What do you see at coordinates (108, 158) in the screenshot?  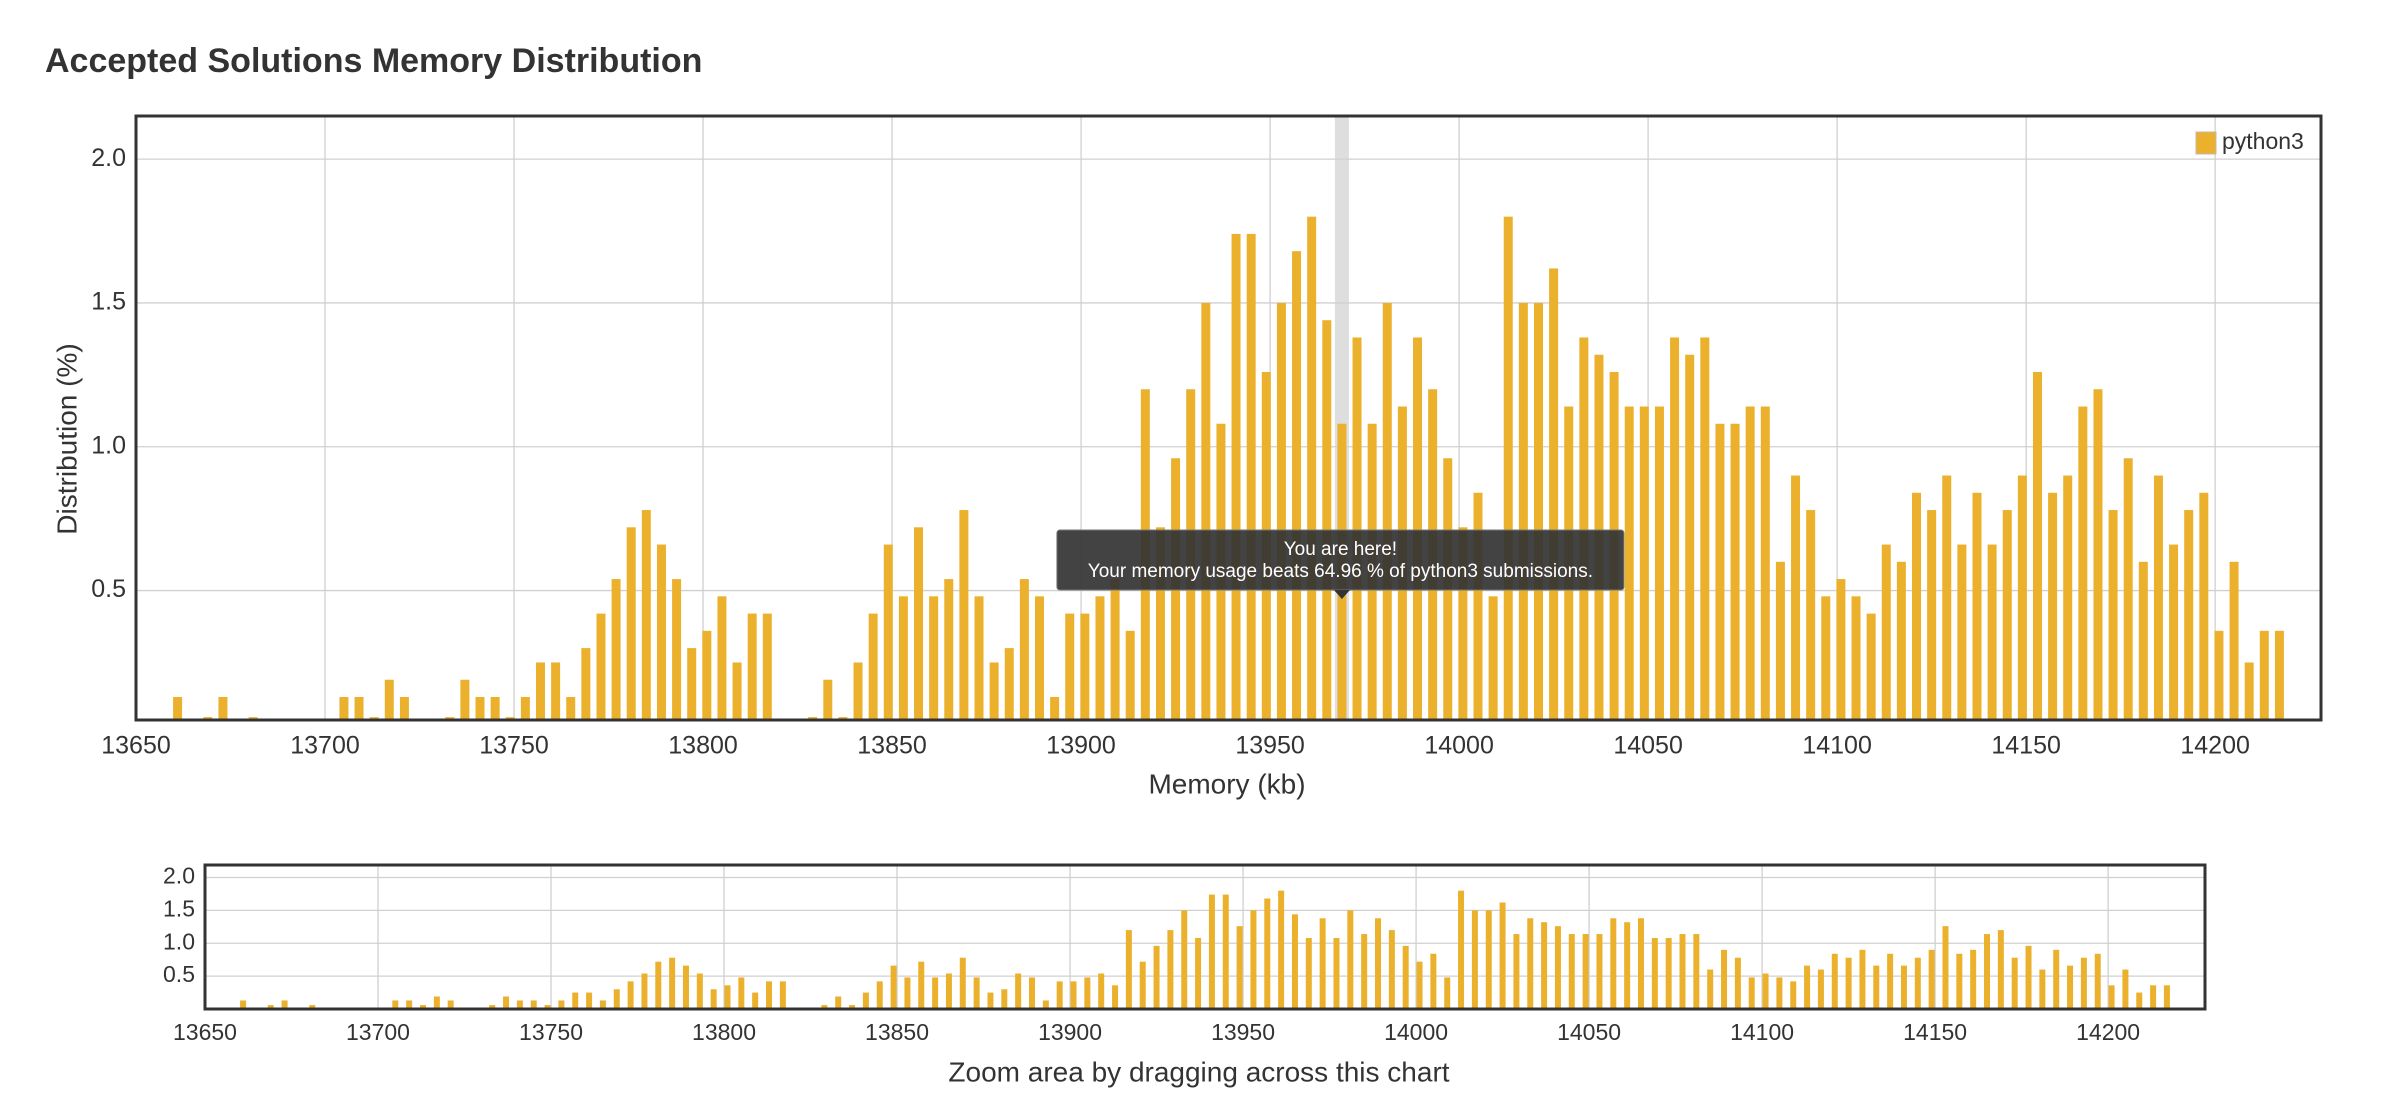 I see `y-tick-label: 2.0` at bounding box center [108, 158].